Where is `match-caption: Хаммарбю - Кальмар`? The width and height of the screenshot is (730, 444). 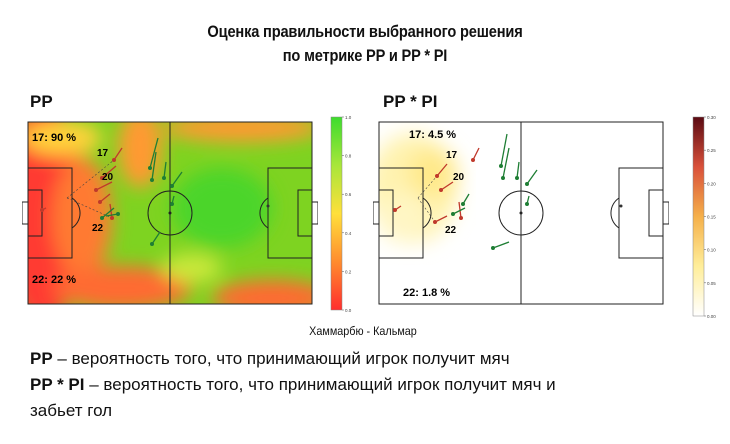 match-caption: Хаммарбю - Кальмар is located at coordinates (363, 331).